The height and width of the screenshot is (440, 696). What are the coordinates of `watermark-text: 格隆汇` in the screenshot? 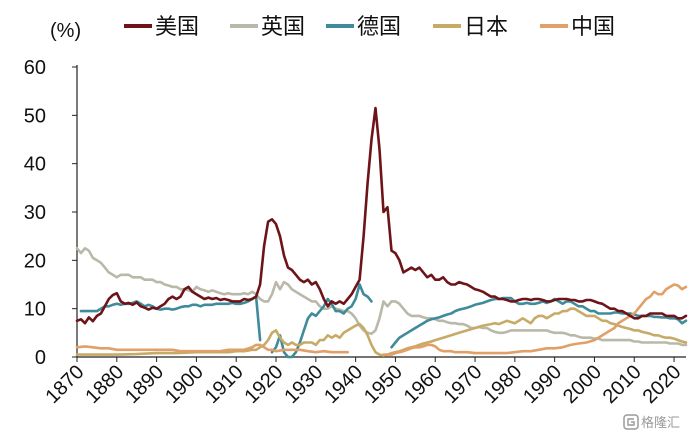 It's located at (660, 423).